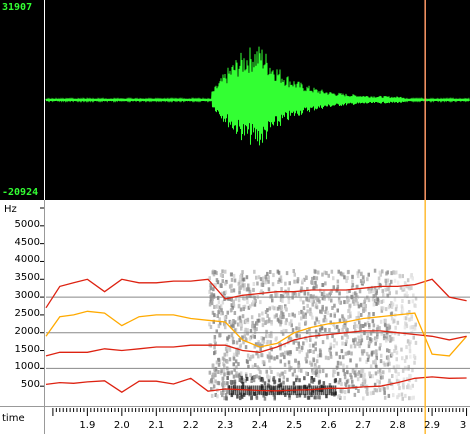 This screenshot has width=470, height=434. Describe the element at coordinates (237, 390) in the screenshot. I see `spectrogram-voicing-bar` at that location.